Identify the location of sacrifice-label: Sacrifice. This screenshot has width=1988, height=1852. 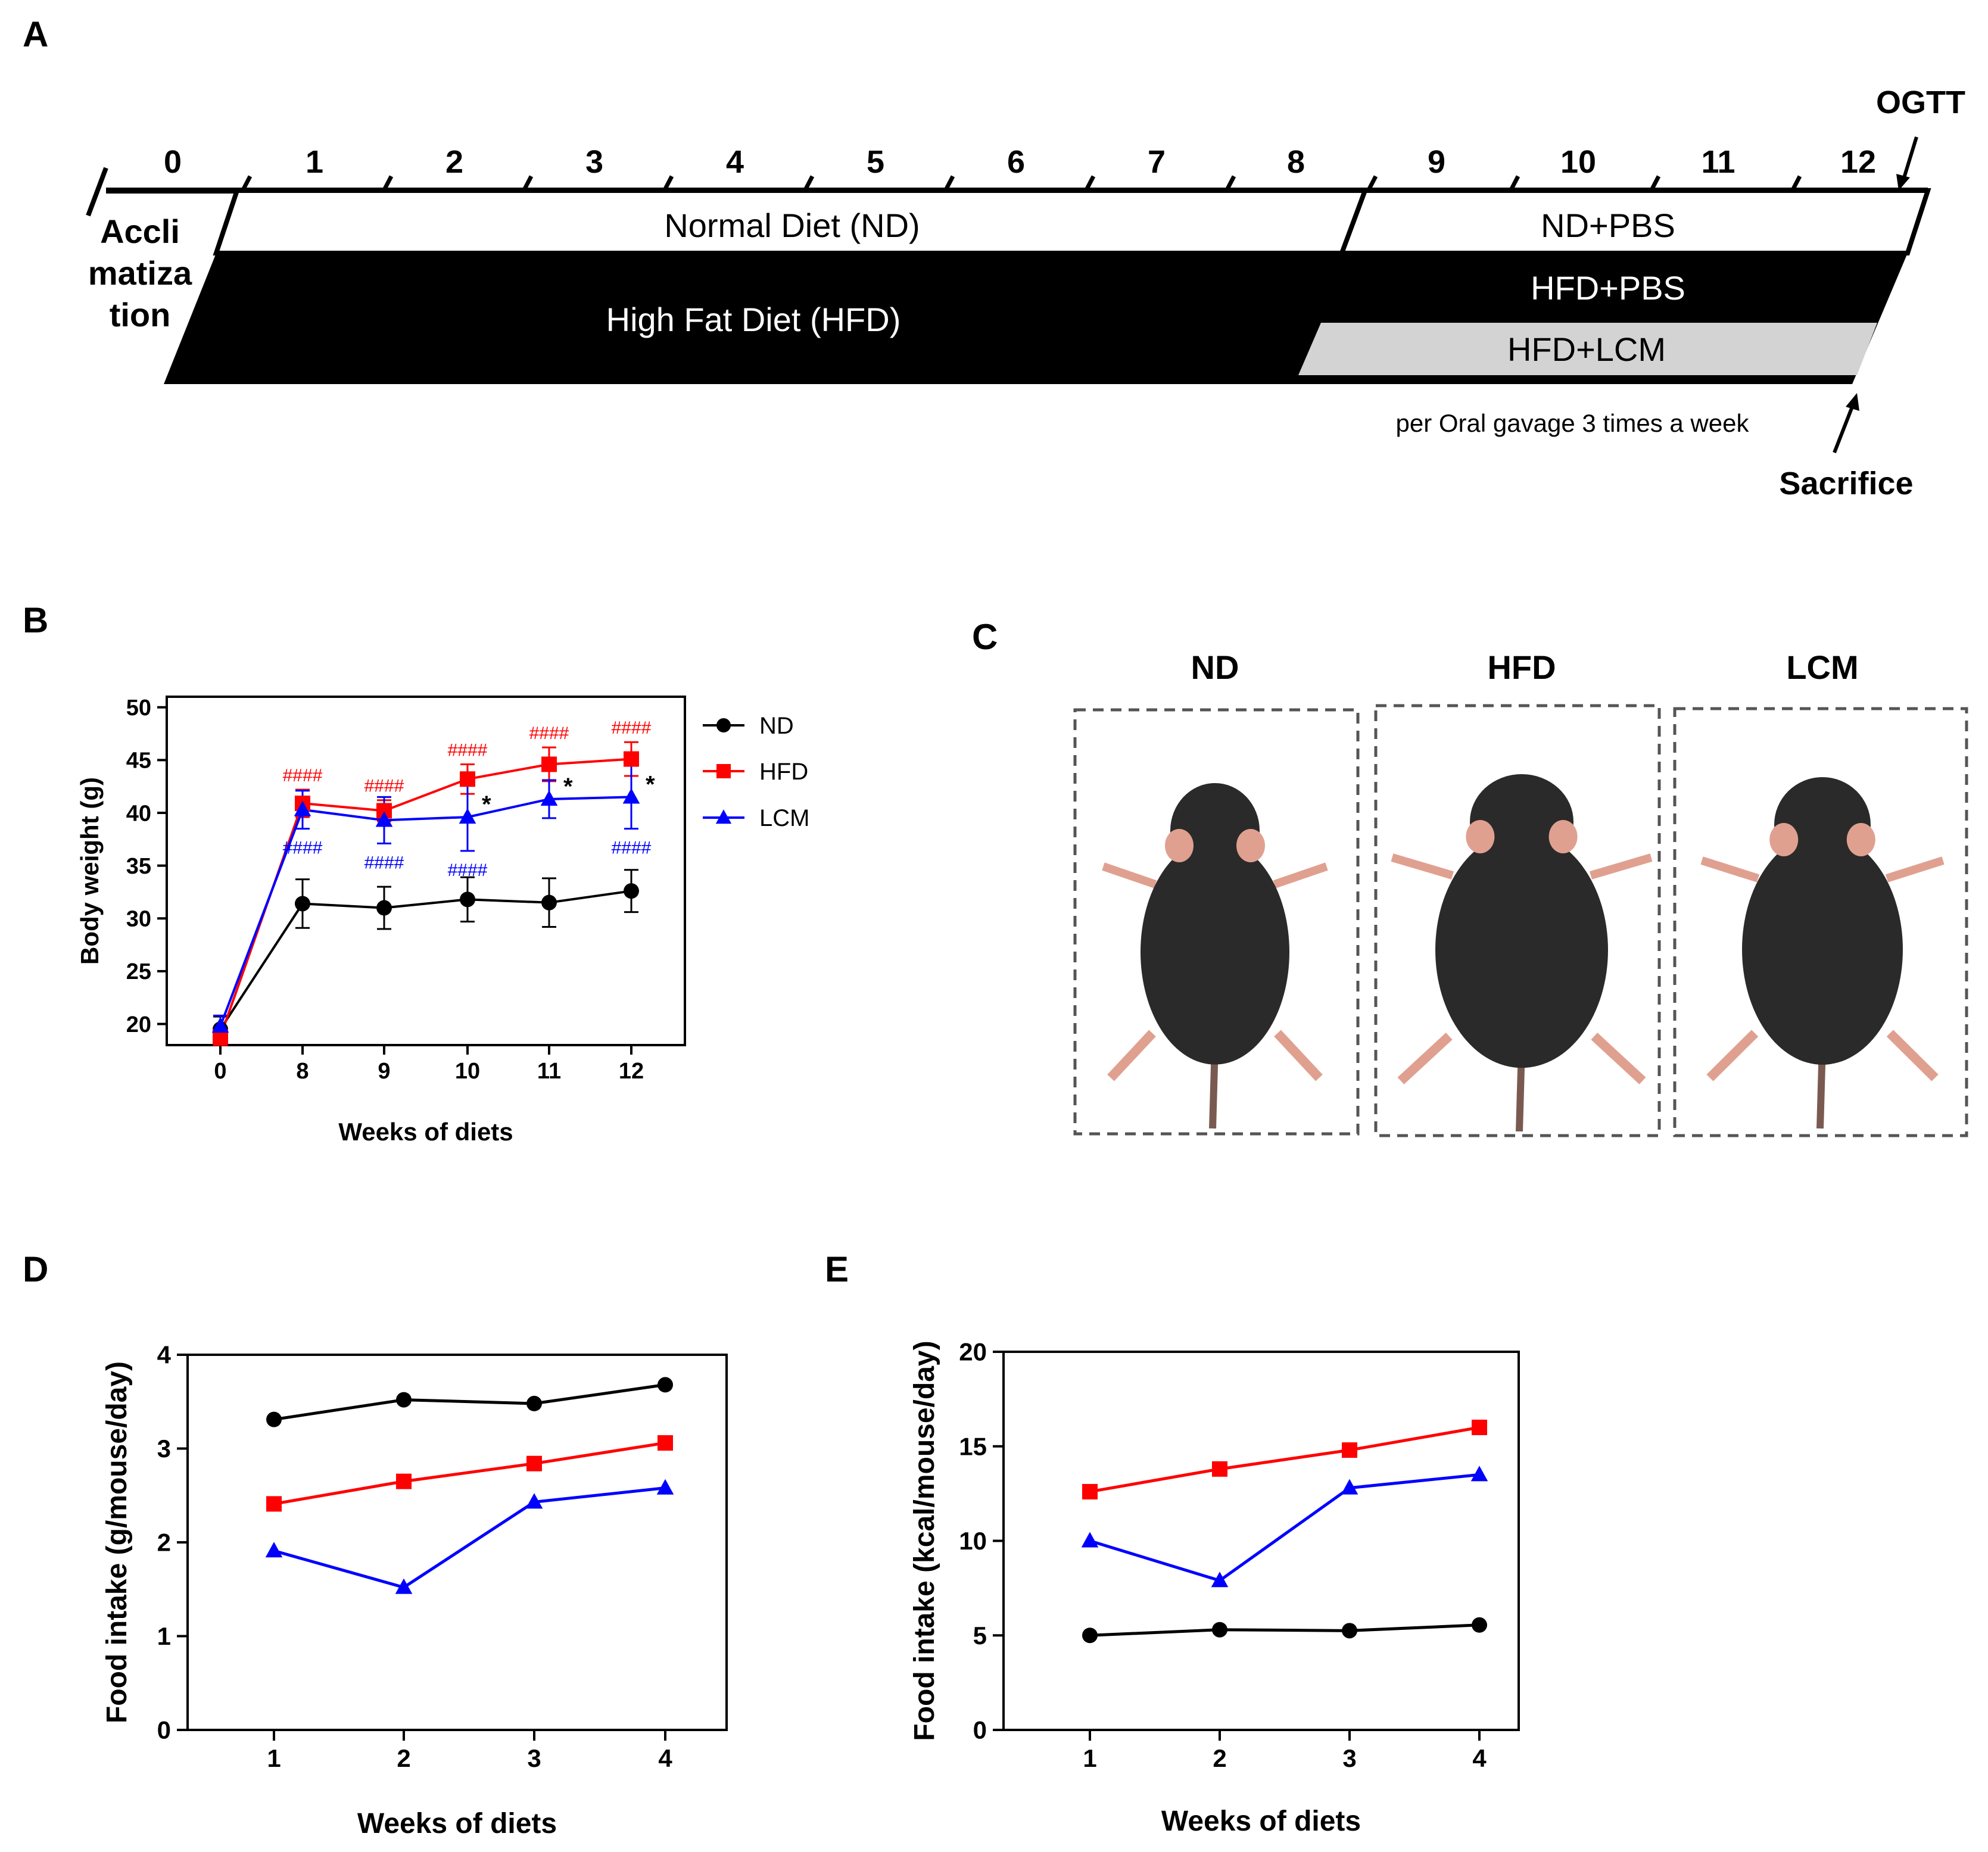
(1846, 484).